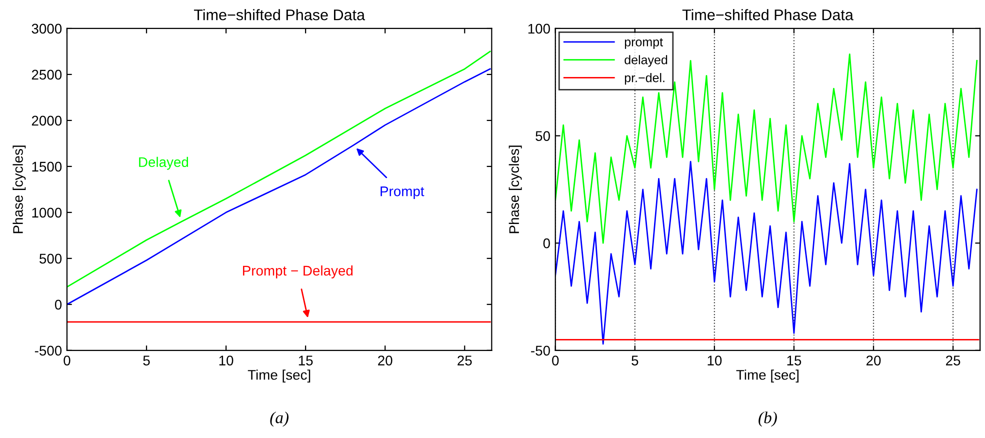 This screenshot has height=438, width=985. I want to click on y-tick-label: 50, so click(543, 136).